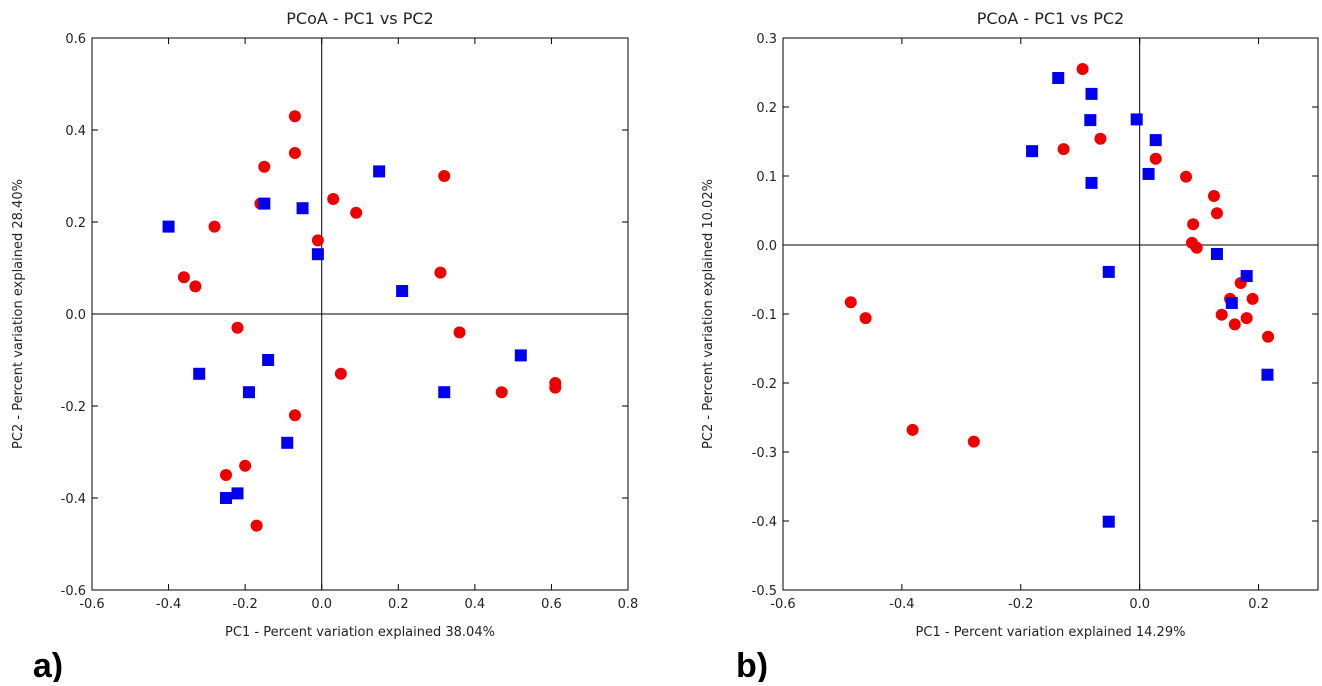 Image resolution: width=1322 pixels, height=686 pixels. I want to click on y-axis-label: PC2 - Percent variation explained 10.02%, so click(708, 314).